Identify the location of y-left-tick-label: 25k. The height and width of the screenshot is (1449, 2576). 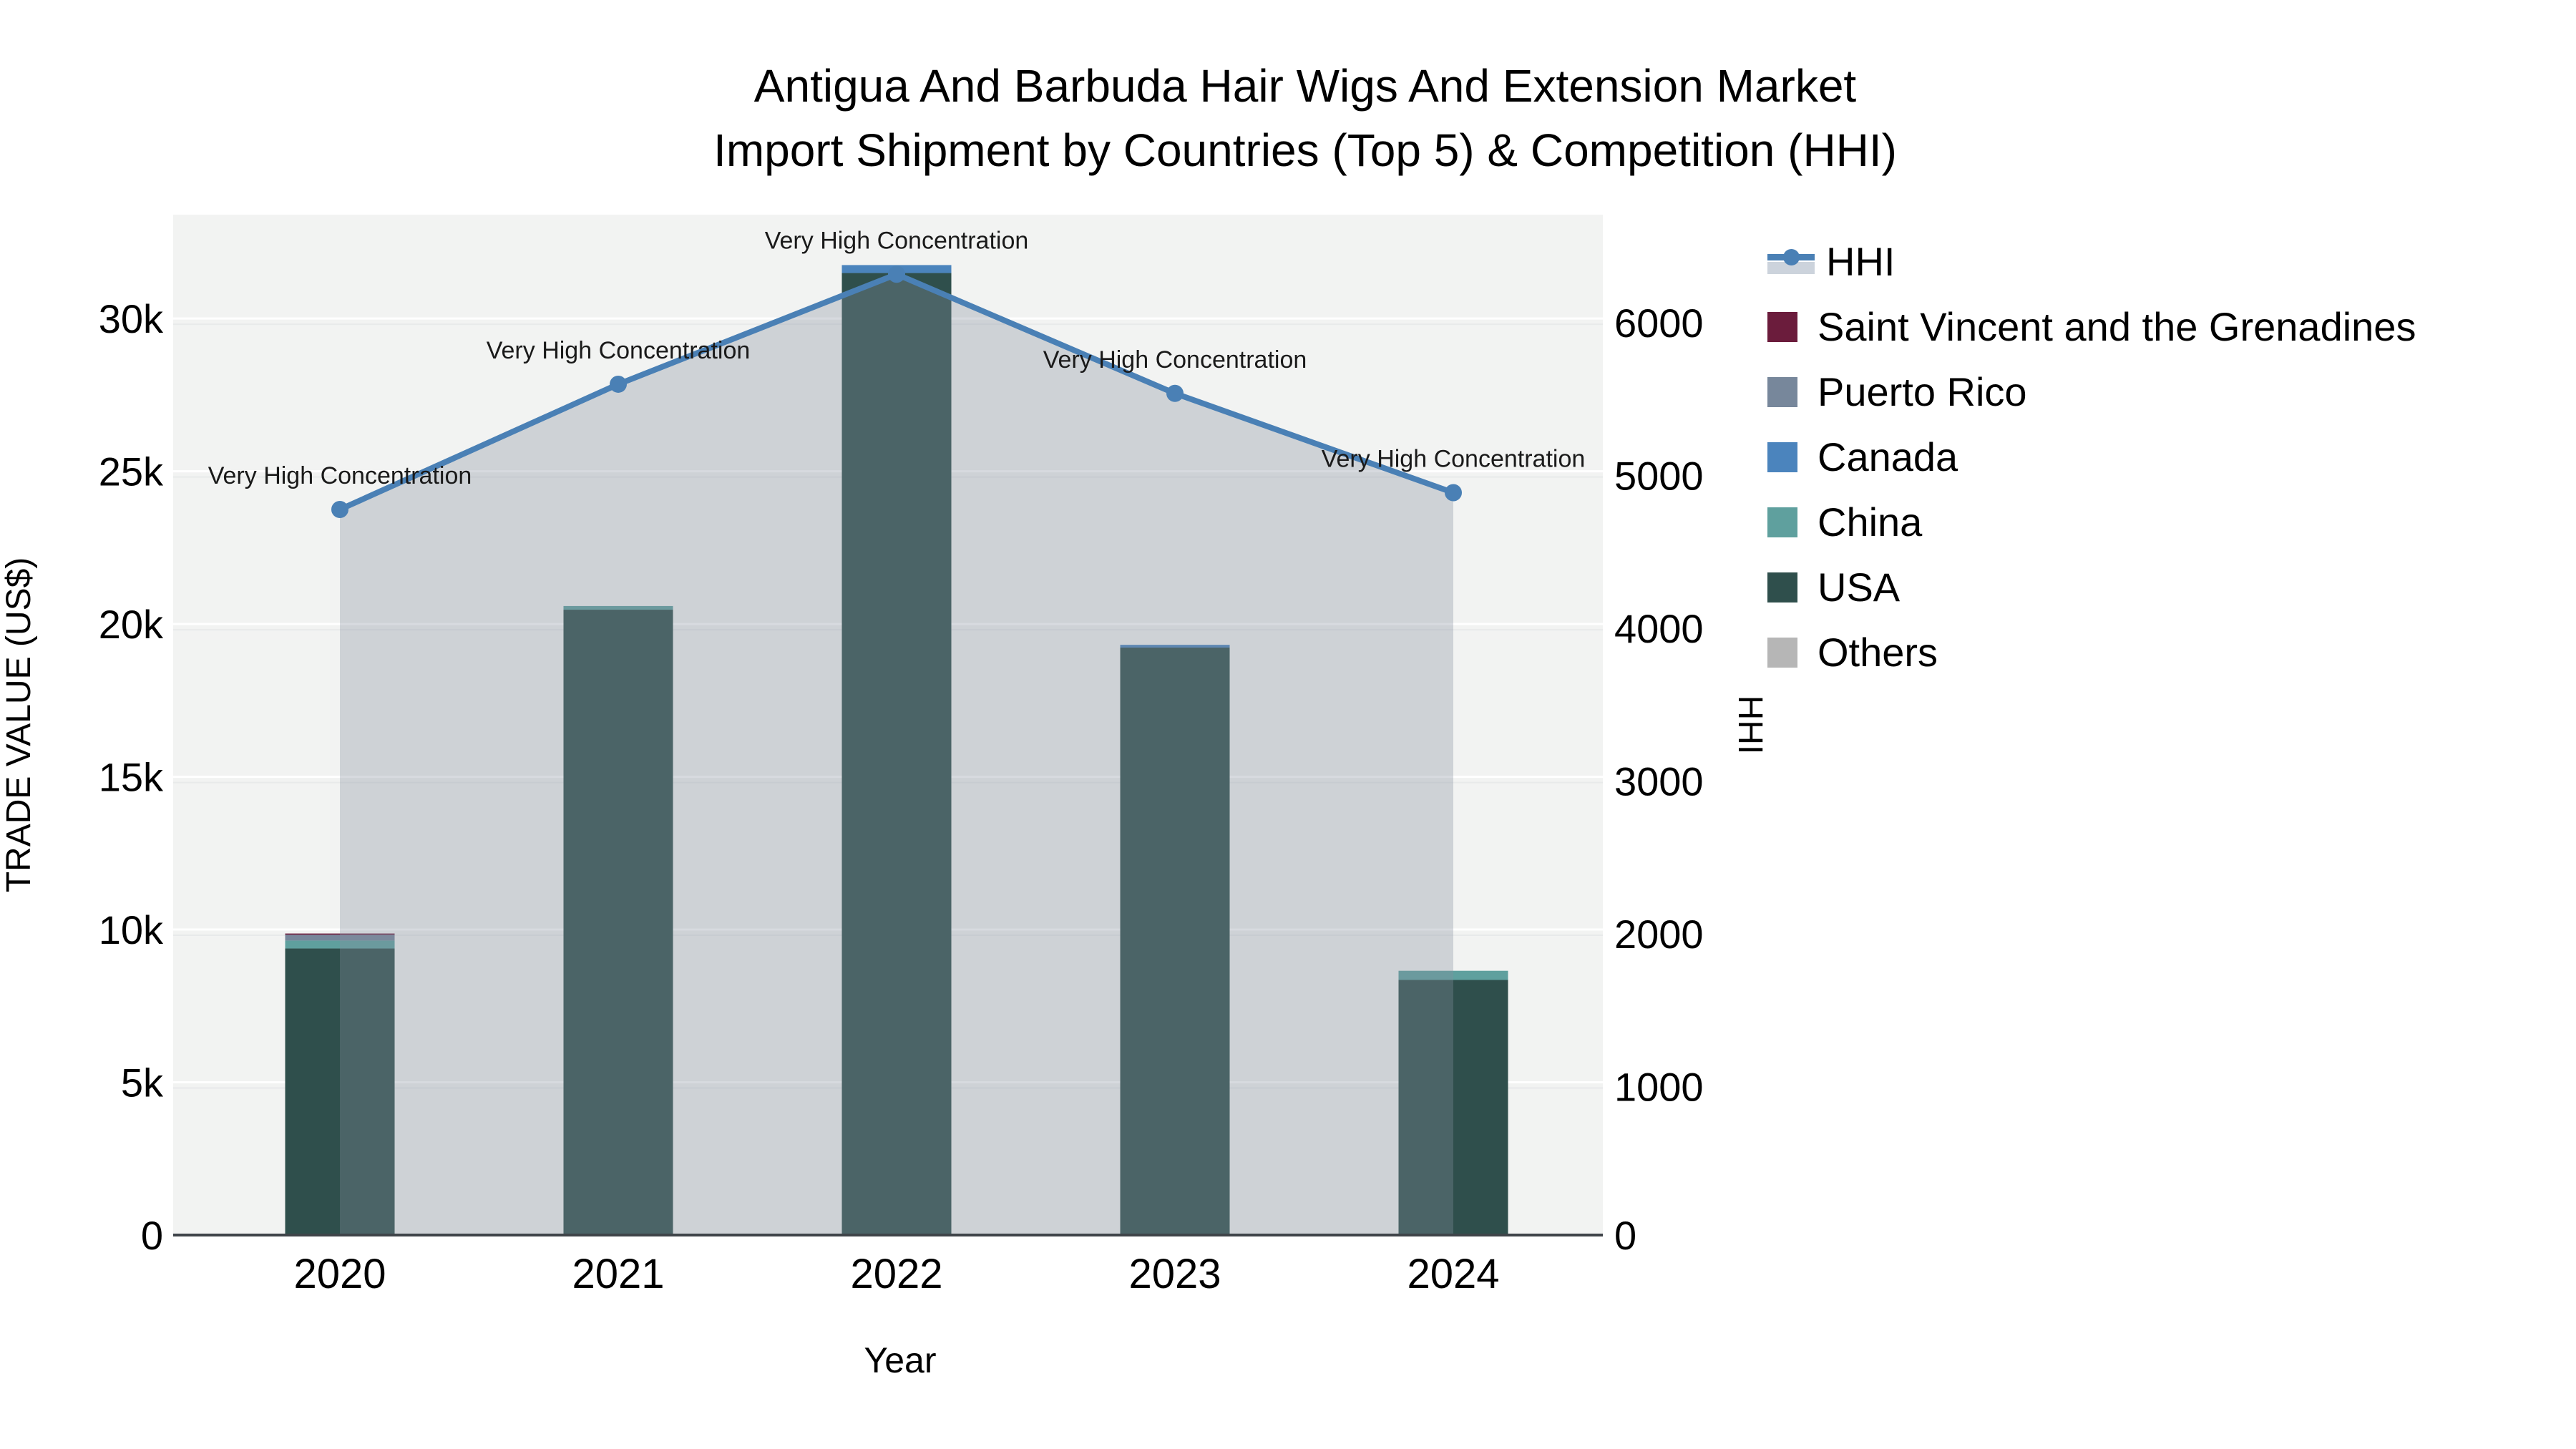
(131, 471).